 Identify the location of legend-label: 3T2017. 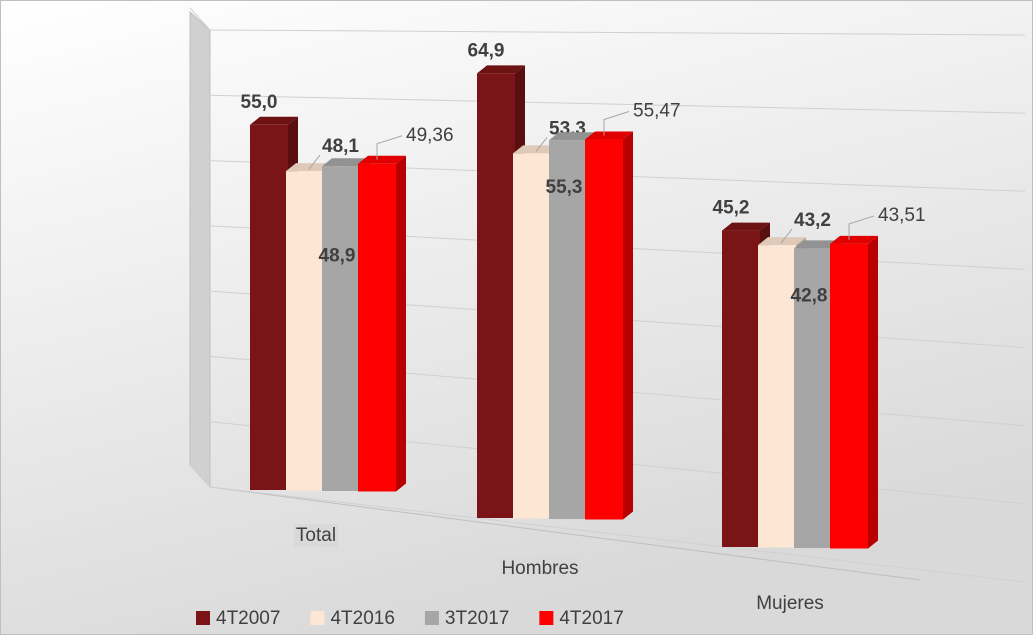
(477, 618).